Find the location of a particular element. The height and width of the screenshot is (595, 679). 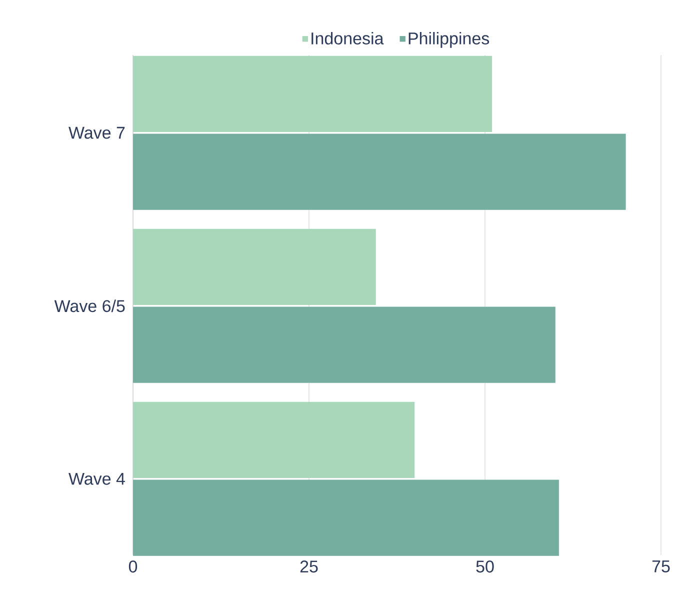

legend-label: Indonesia is located at coordinates (348, 38).